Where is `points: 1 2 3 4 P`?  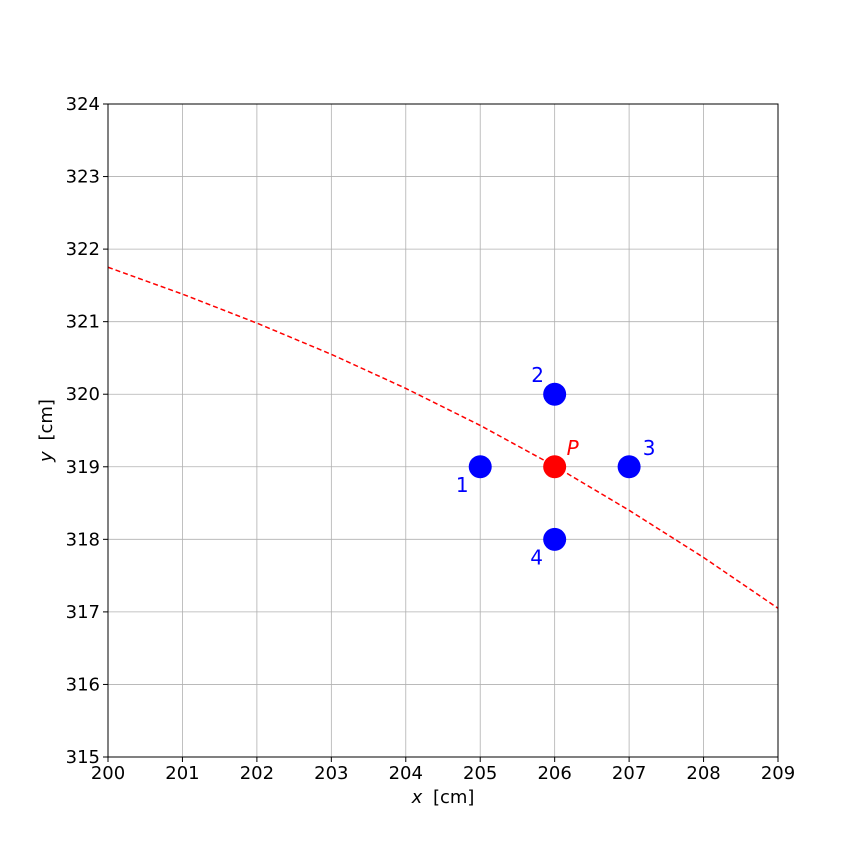 points: 1 2 3 4 P is located at coordinates (556, 466).